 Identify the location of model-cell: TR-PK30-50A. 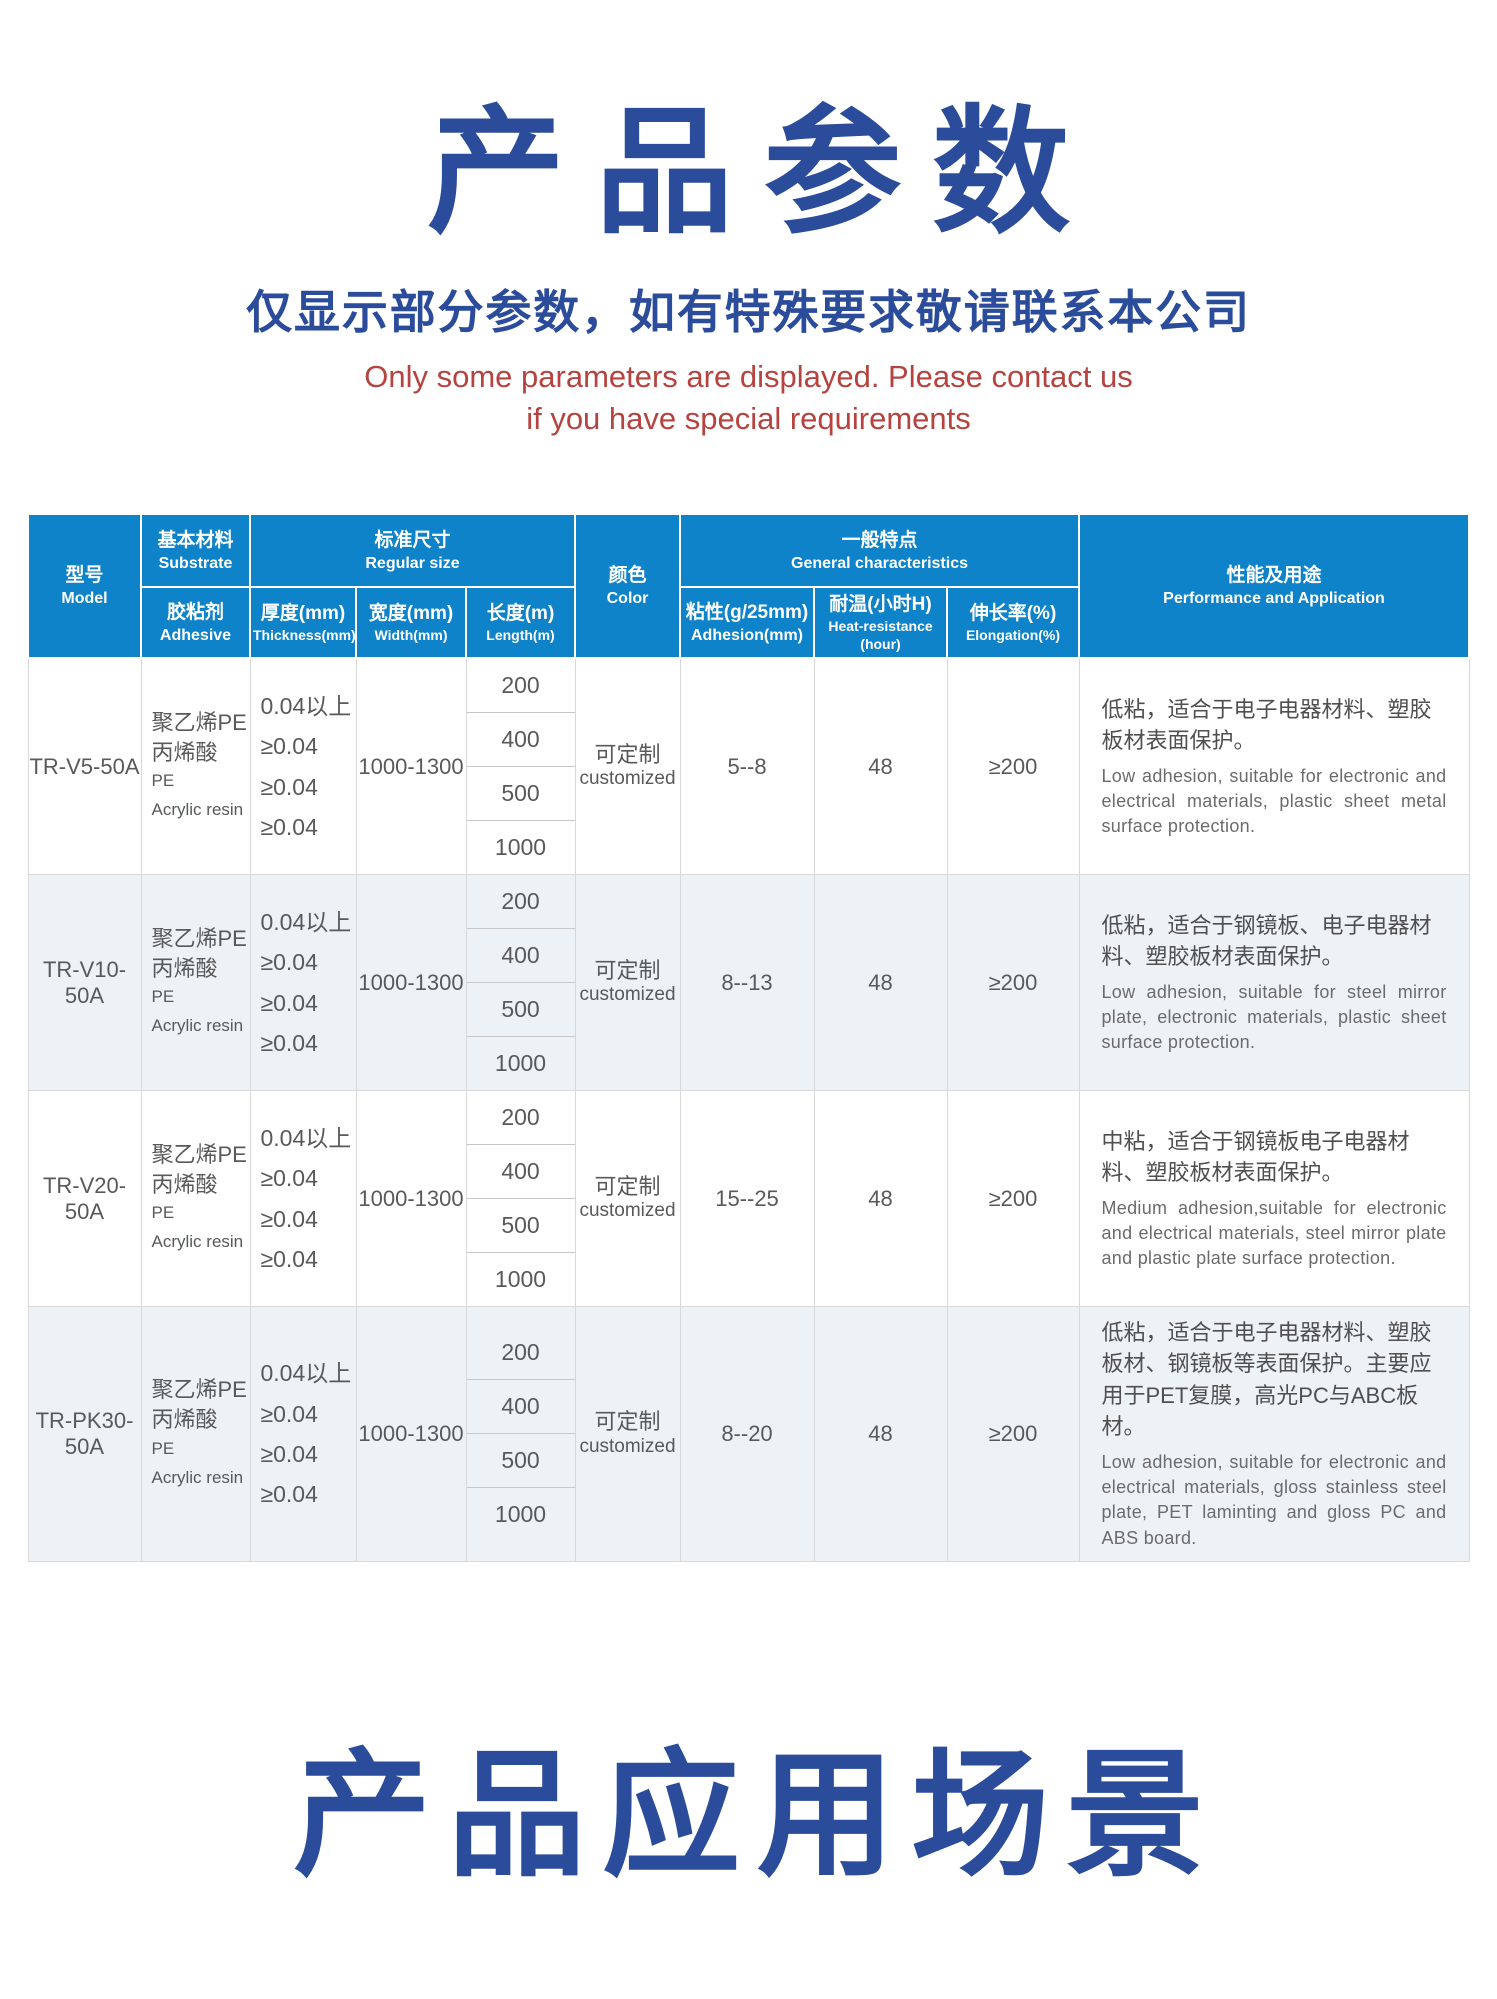
(84, 1434).